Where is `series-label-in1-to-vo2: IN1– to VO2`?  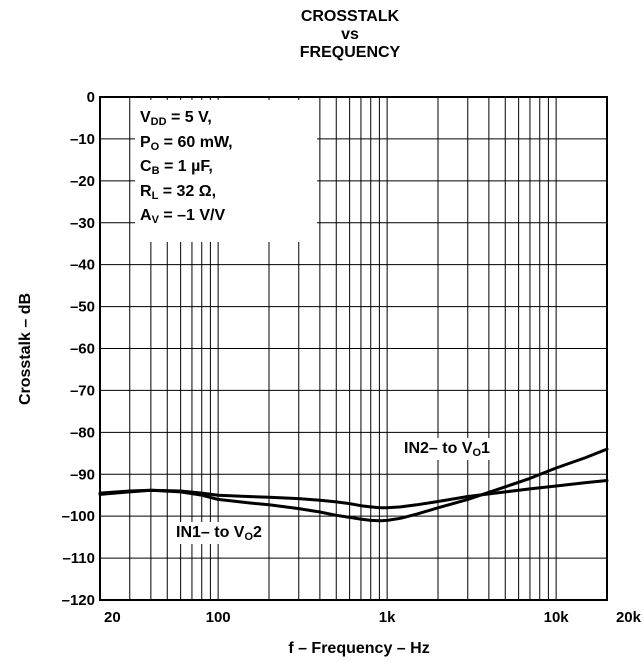
series-label-in1-to-vo2: IN1– to VO2 is located at coordinates (219, 533).